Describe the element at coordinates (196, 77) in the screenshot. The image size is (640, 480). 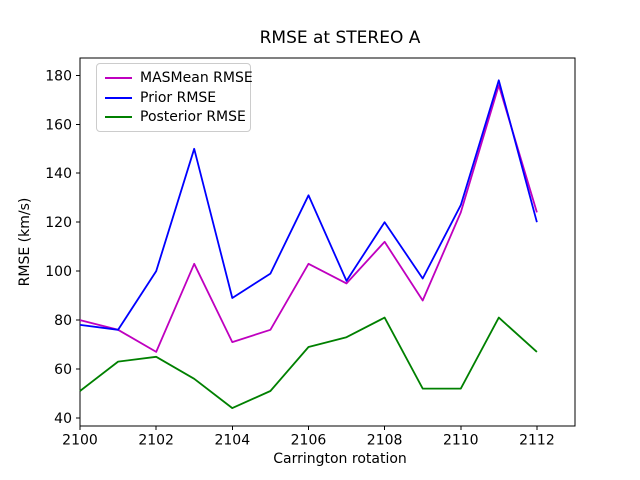
I see `legend-label-masmean: MASMean RMSE` at that location.